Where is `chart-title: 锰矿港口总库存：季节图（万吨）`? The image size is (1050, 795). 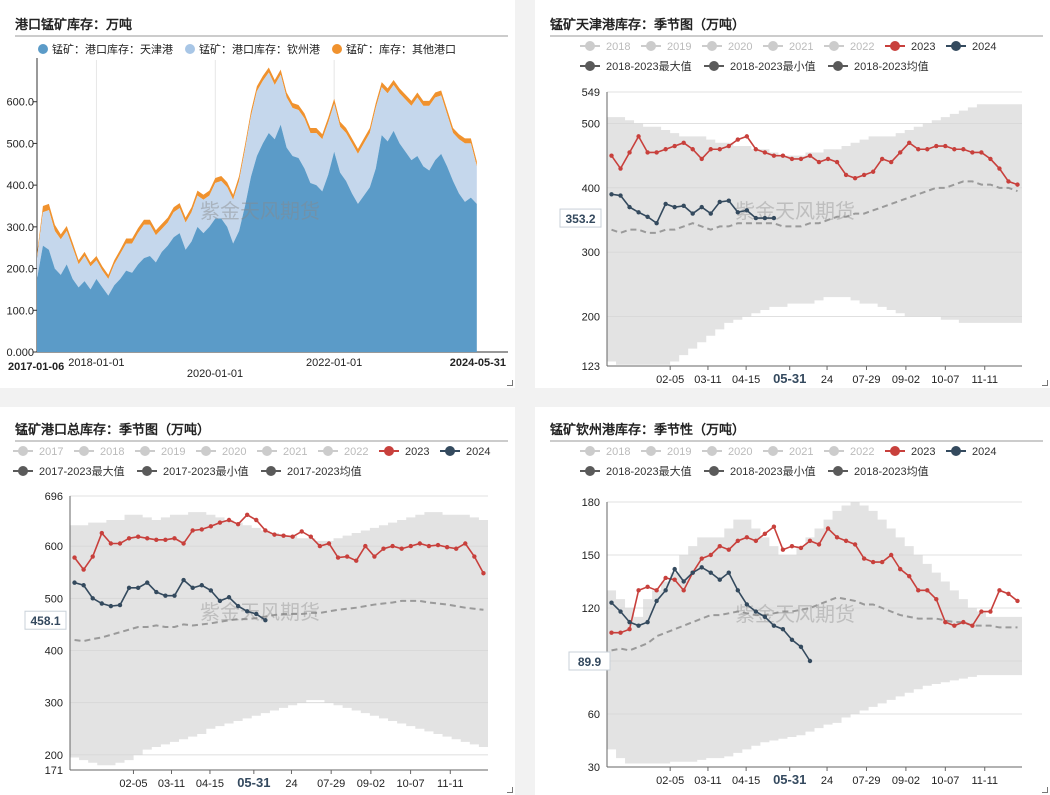 chart-title: 锰矿港口总库存：季节图（万吨） is located at coordinates (113, 430).